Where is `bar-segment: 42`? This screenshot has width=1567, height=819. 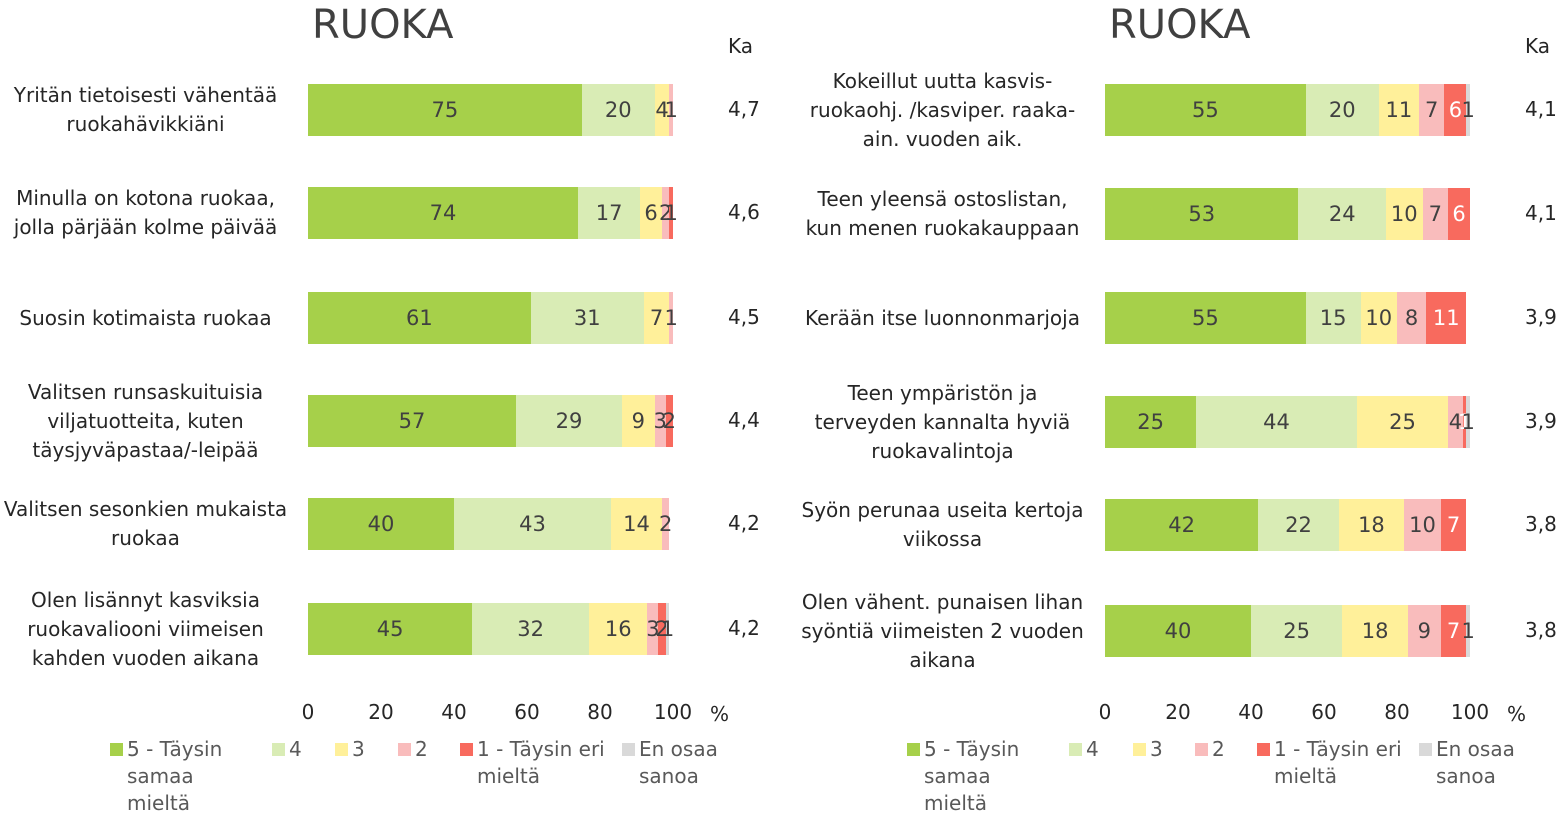
bar-segment: 42 is located at coordinates (1182, 525).